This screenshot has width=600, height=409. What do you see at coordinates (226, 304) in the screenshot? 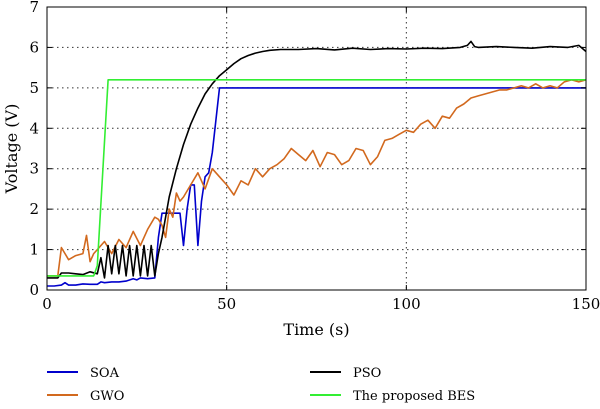
I see `x-tick-label-50: 50` at bounding box center [226, 304].